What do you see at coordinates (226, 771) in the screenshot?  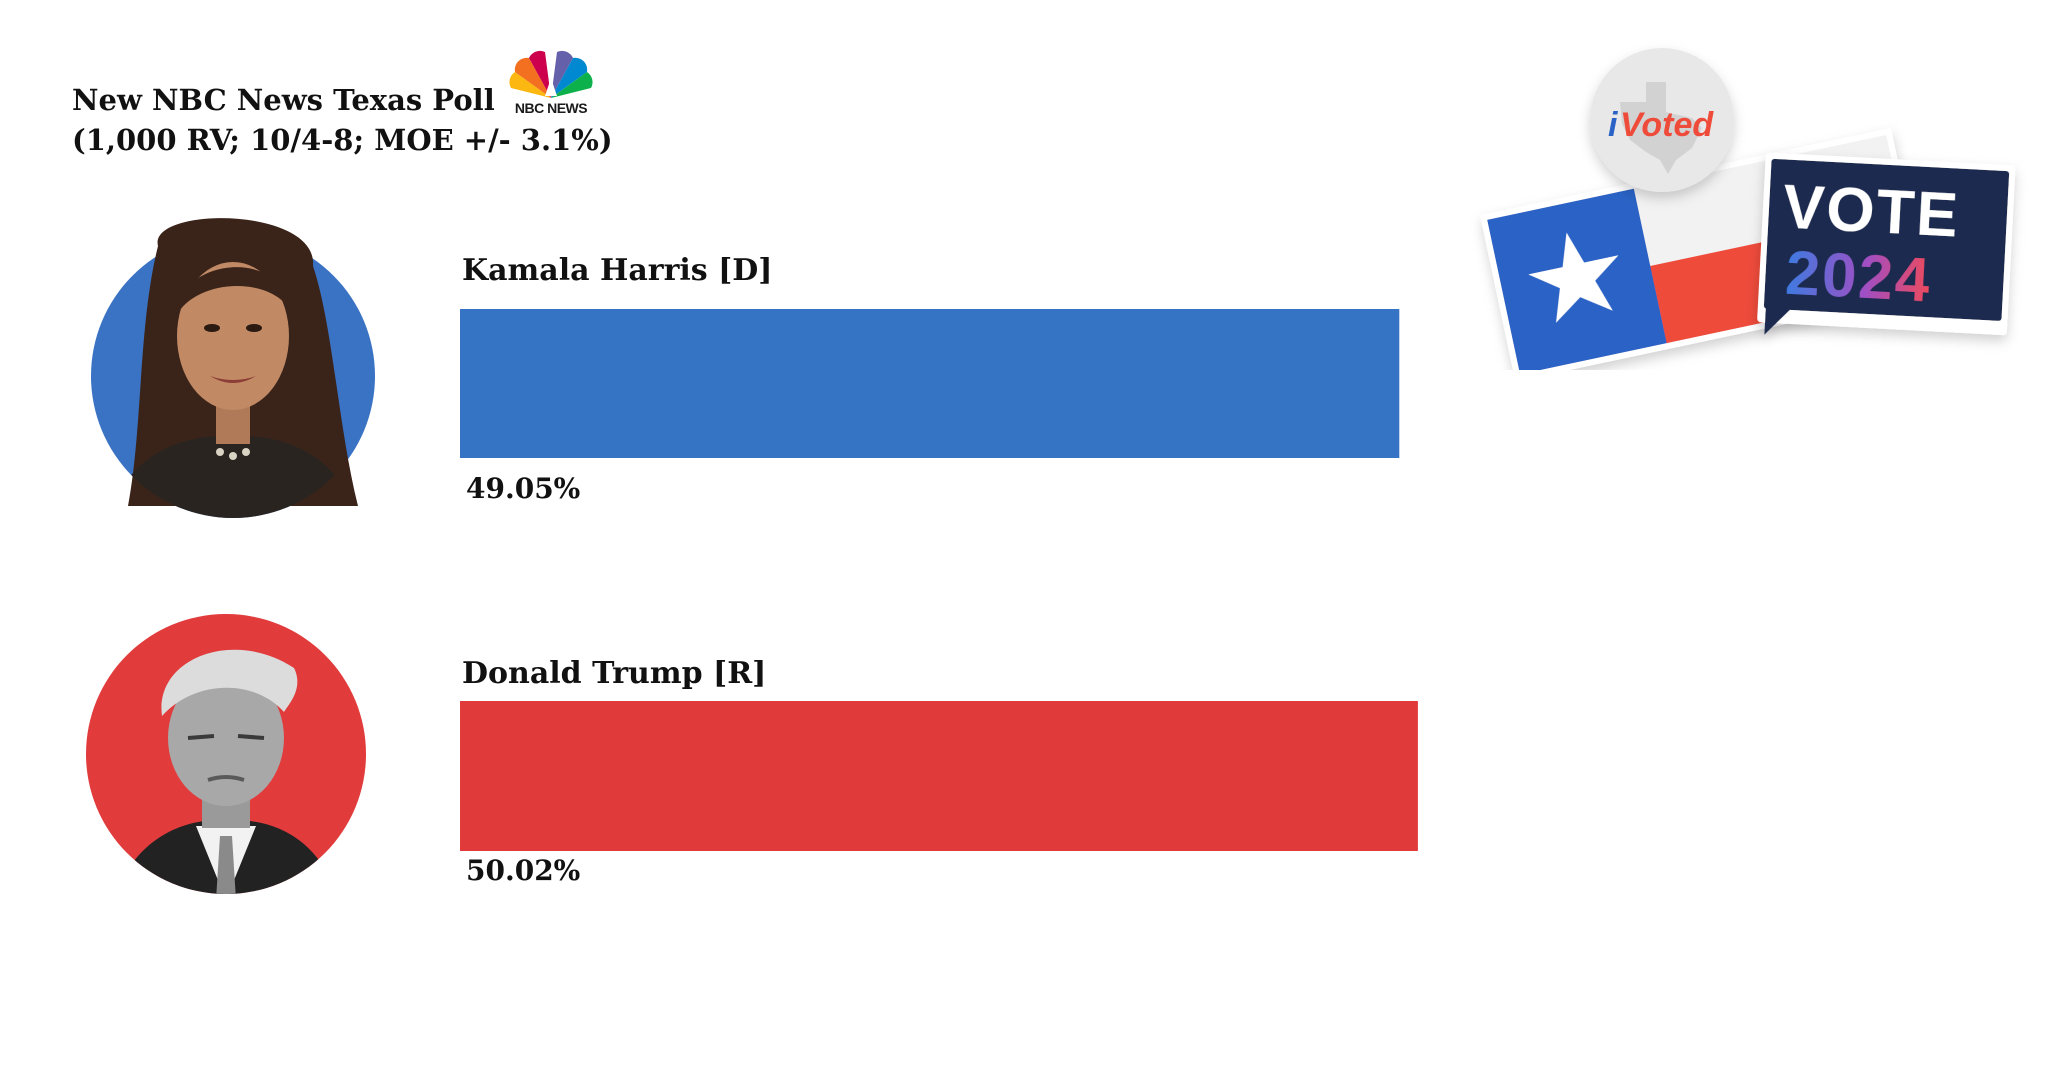 I see `trump-portrait-icon` at bounding box center [226, 771].